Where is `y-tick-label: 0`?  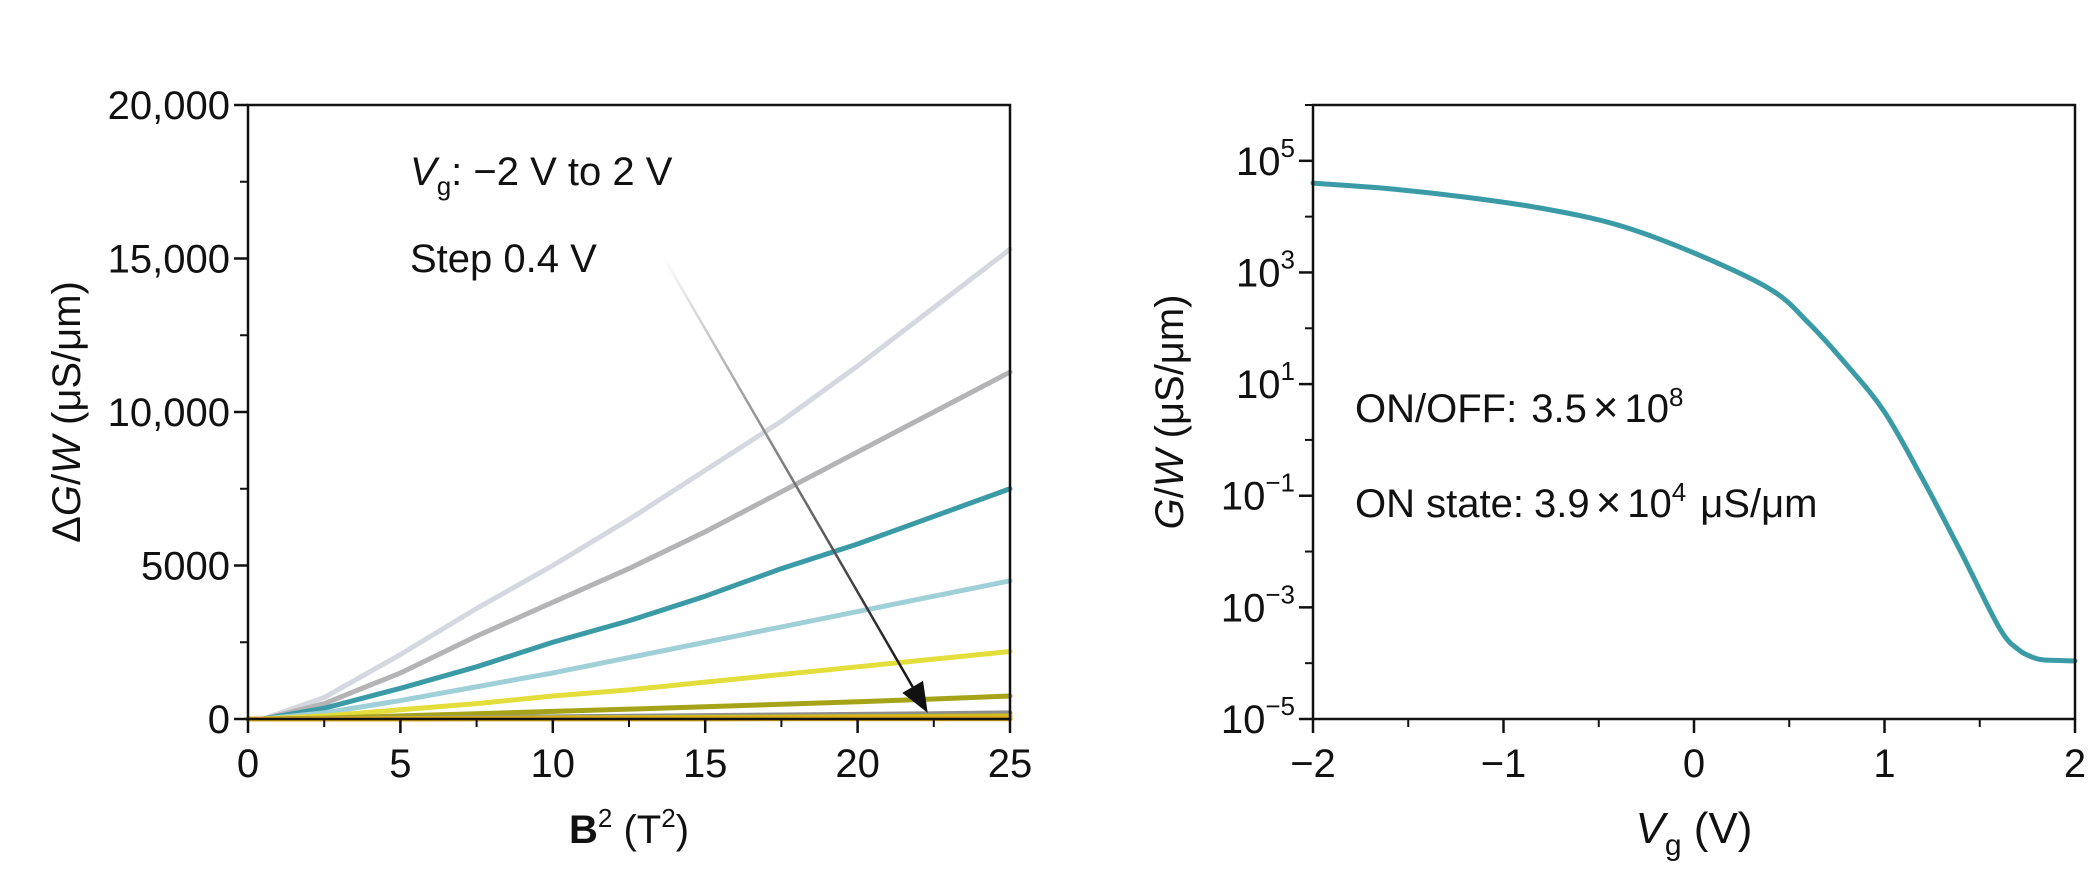
y-tick-label: 0 is located at coordinates (219, 720).